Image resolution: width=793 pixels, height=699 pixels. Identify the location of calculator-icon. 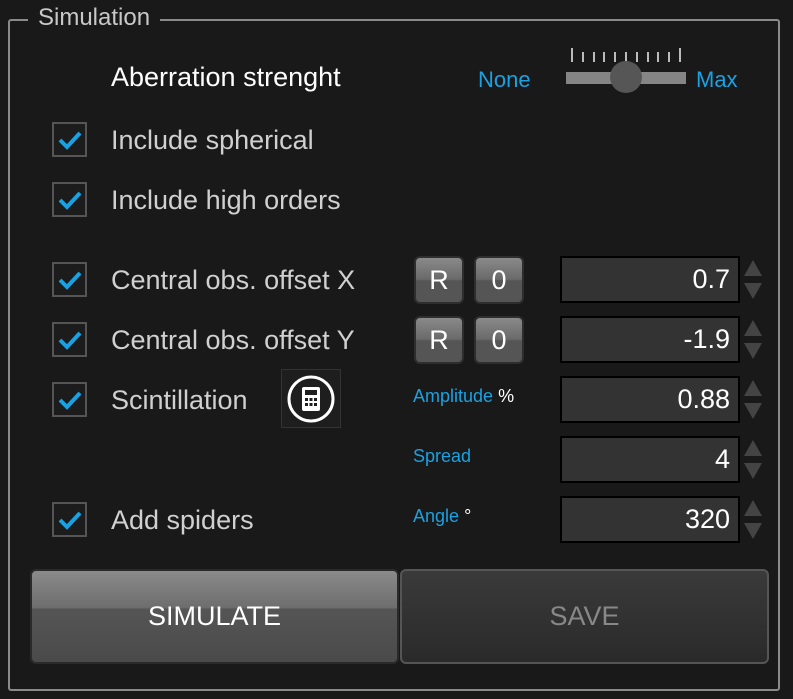
(311, 398).